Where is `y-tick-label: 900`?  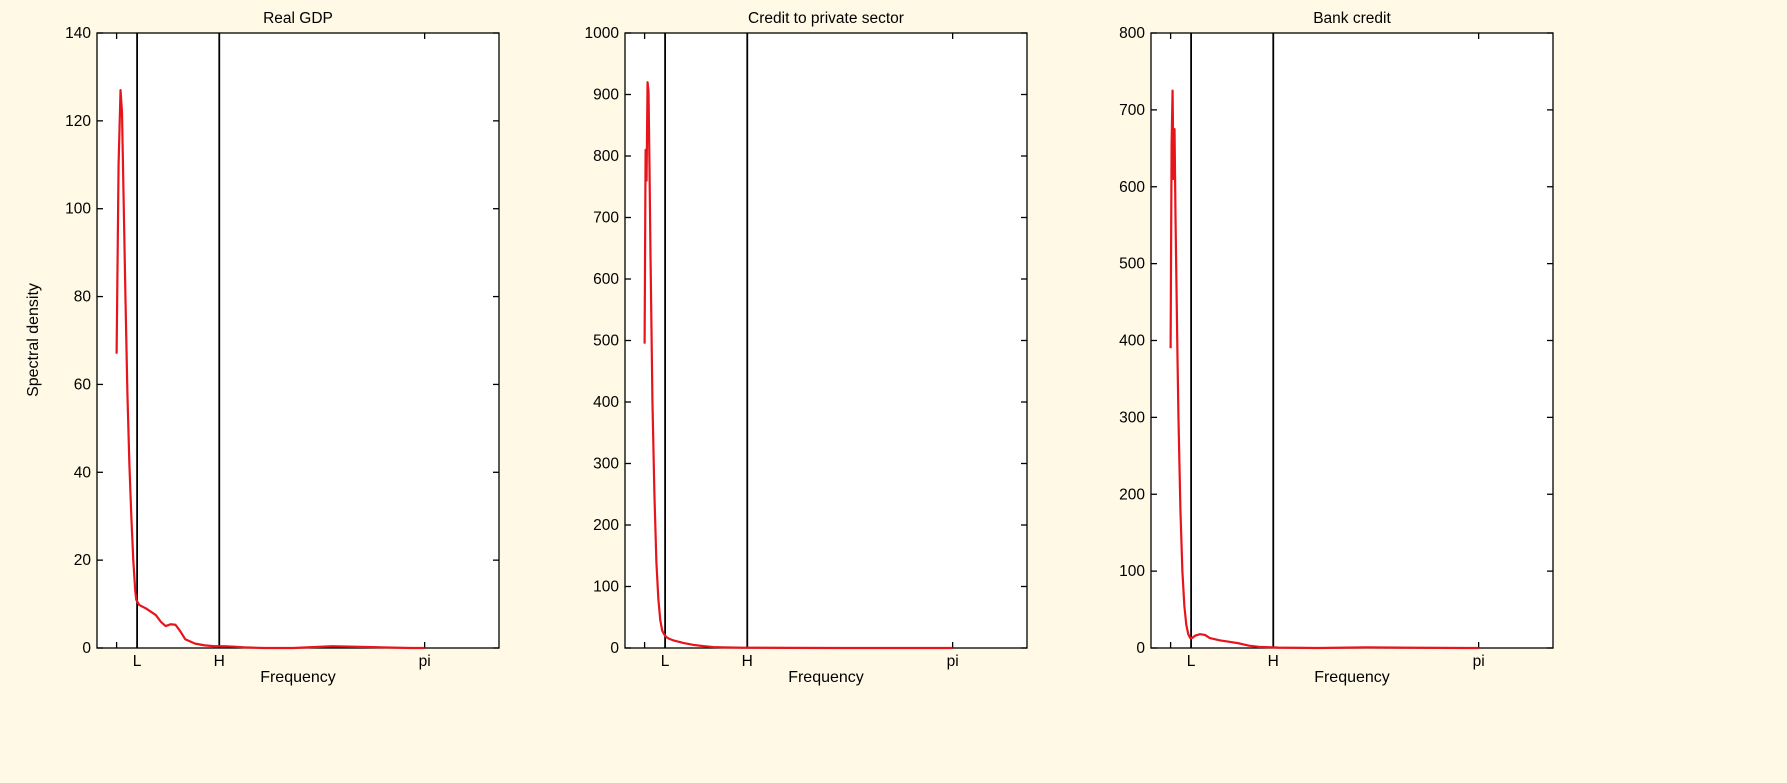 y-tick-label: 900 is located at coordinates (606, 95).